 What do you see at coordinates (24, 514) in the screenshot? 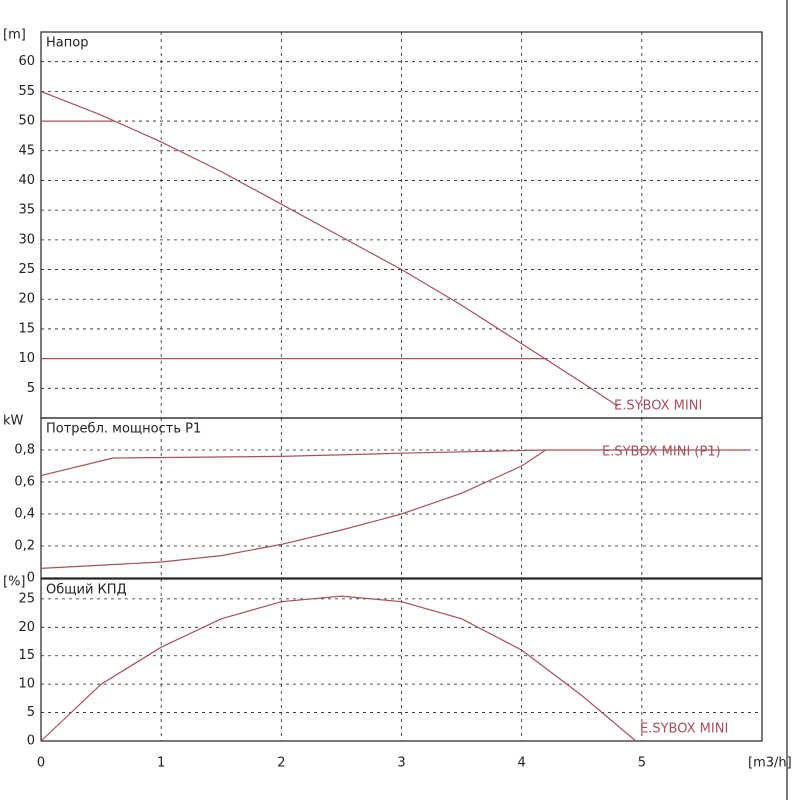
I see `y-tick-label: 0,4` at bounding box center [24, 514].